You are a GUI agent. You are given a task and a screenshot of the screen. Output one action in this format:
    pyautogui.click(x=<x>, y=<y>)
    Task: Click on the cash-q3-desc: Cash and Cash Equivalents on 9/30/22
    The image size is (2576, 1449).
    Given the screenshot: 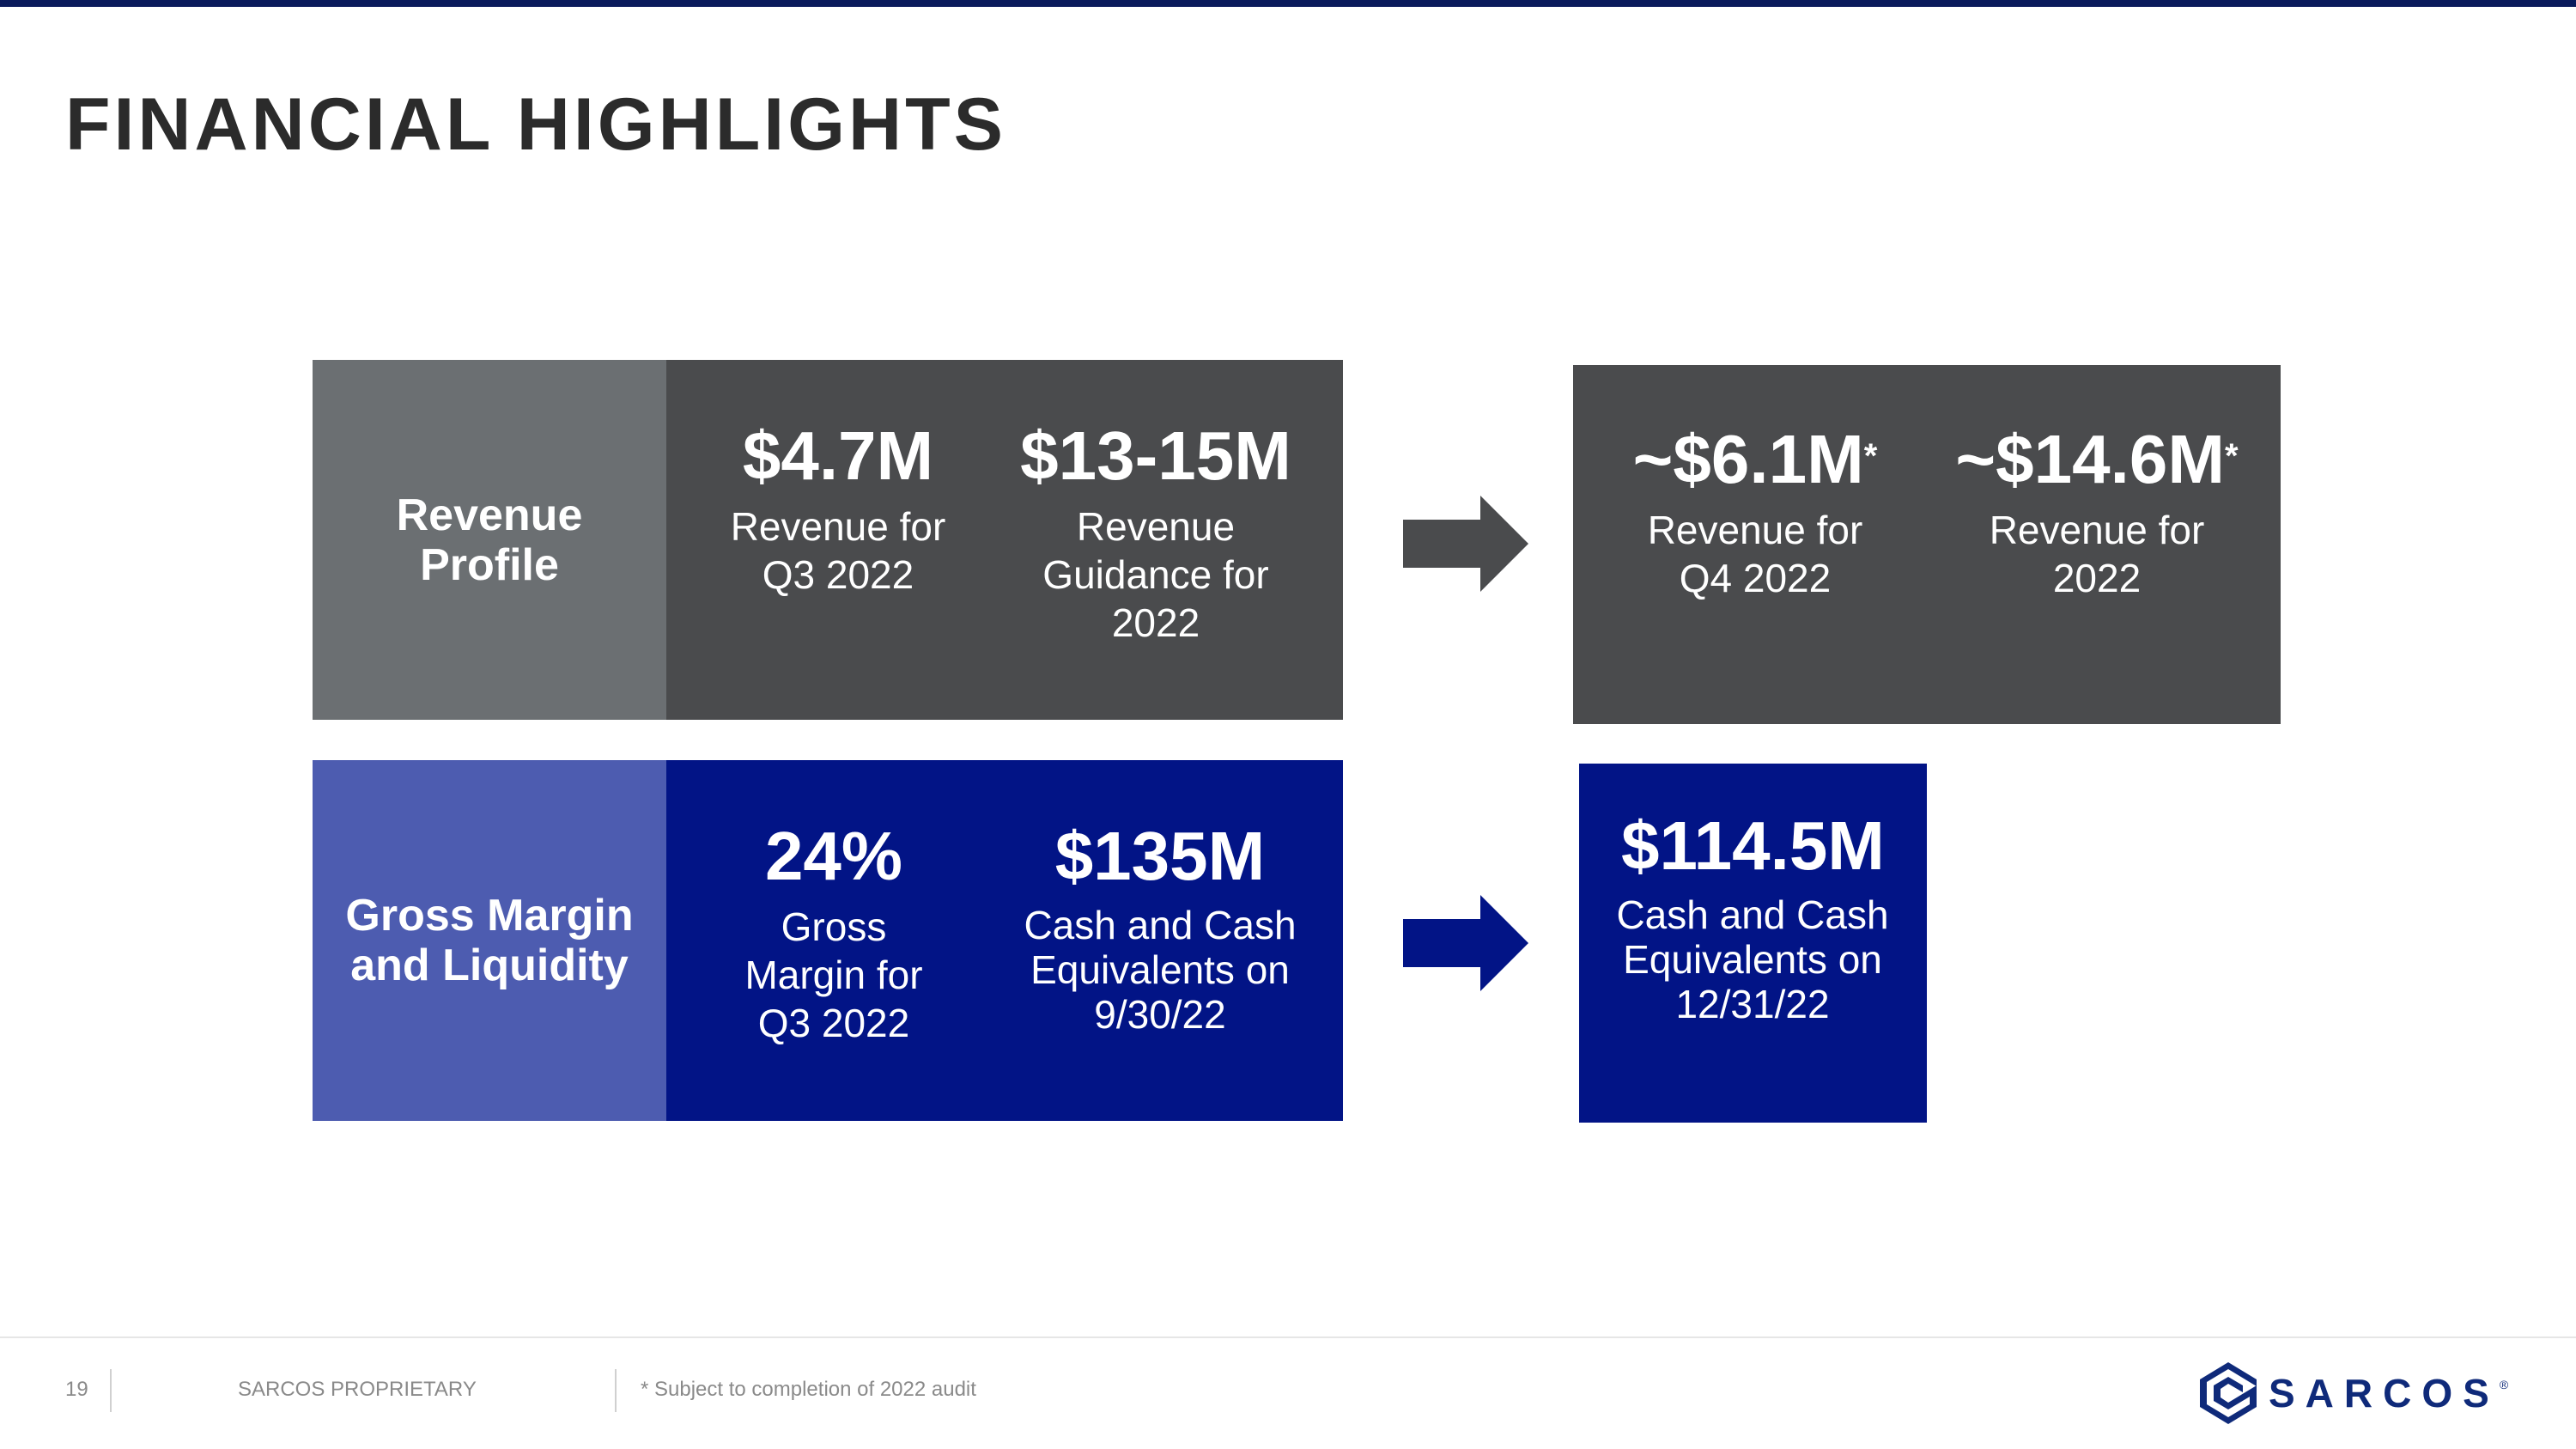 What is the action you would take?
    pyautogui.click(x=1160, y=970)
    